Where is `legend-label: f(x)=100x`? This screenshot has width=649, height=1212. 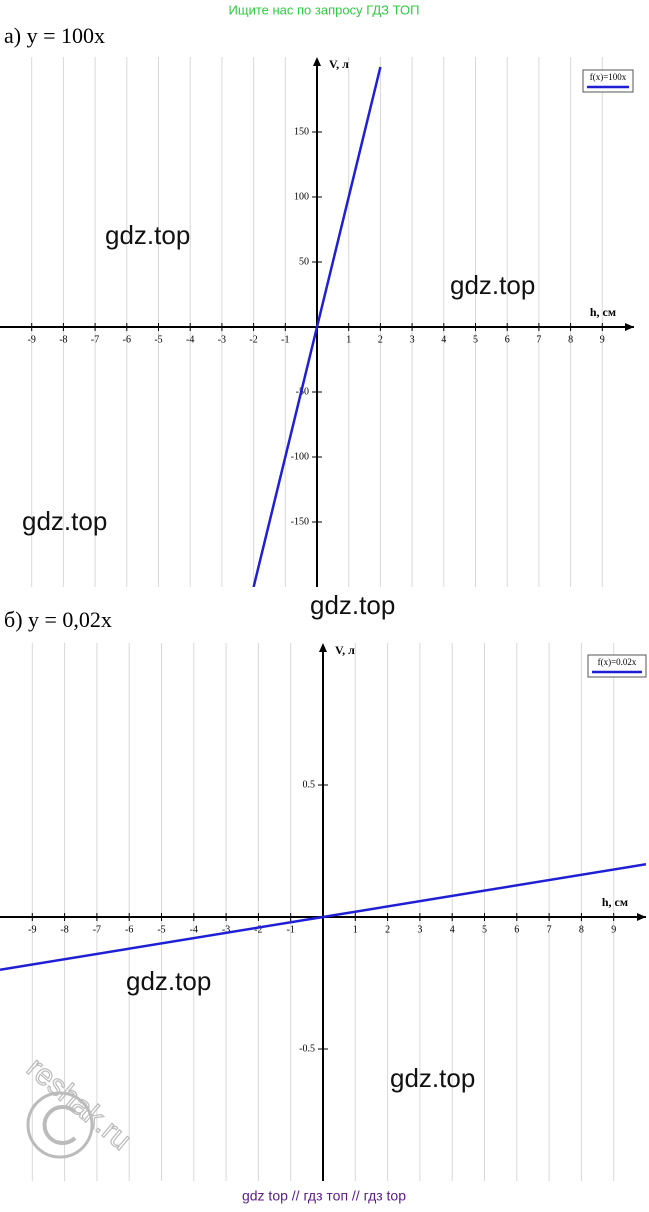 legend-label: f(x)=100x is located at coordinates (608, 77).